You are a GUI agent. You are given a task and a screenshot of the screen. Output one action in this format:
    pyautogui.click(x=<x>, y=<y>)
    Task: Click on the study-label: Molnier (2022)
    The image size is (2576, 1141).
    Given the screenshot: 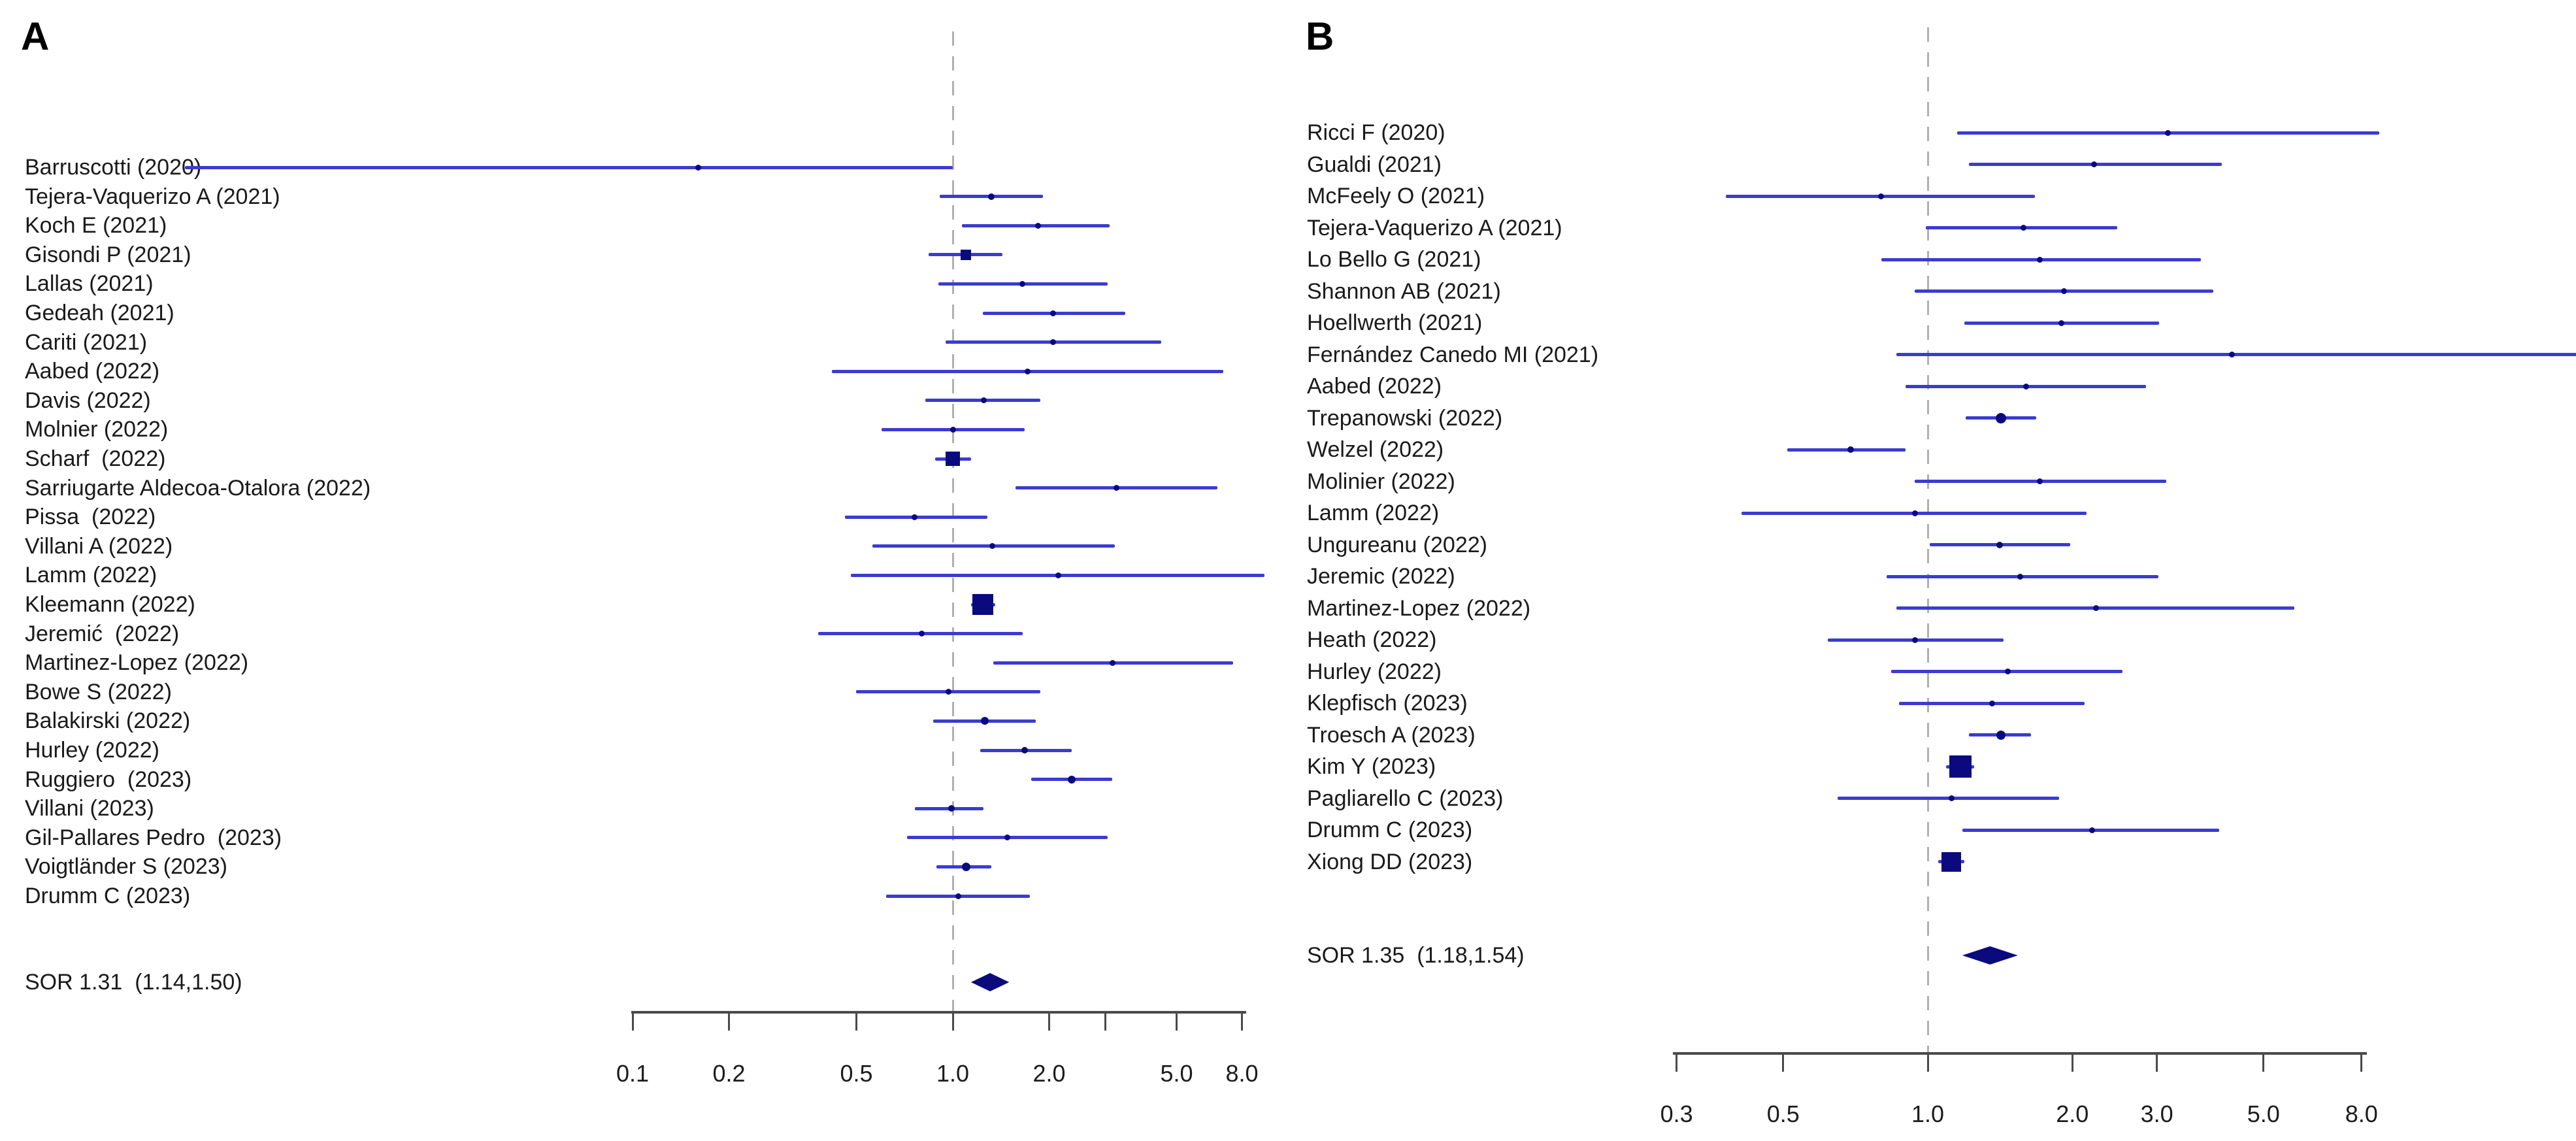 What is the action you would take?
    pyautogui.click(x=97, y=429)
    